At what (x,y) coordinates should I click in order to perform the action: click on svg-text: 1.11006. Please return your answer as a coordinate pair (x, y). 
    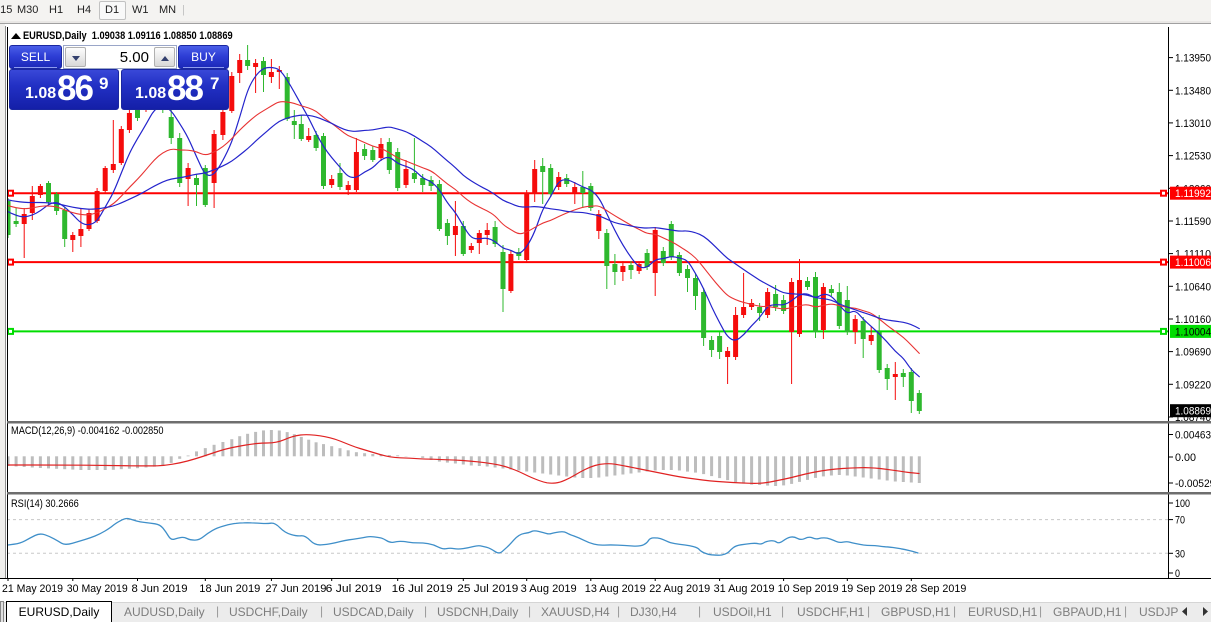
    Looking at the image, I should click on (1193, 263).